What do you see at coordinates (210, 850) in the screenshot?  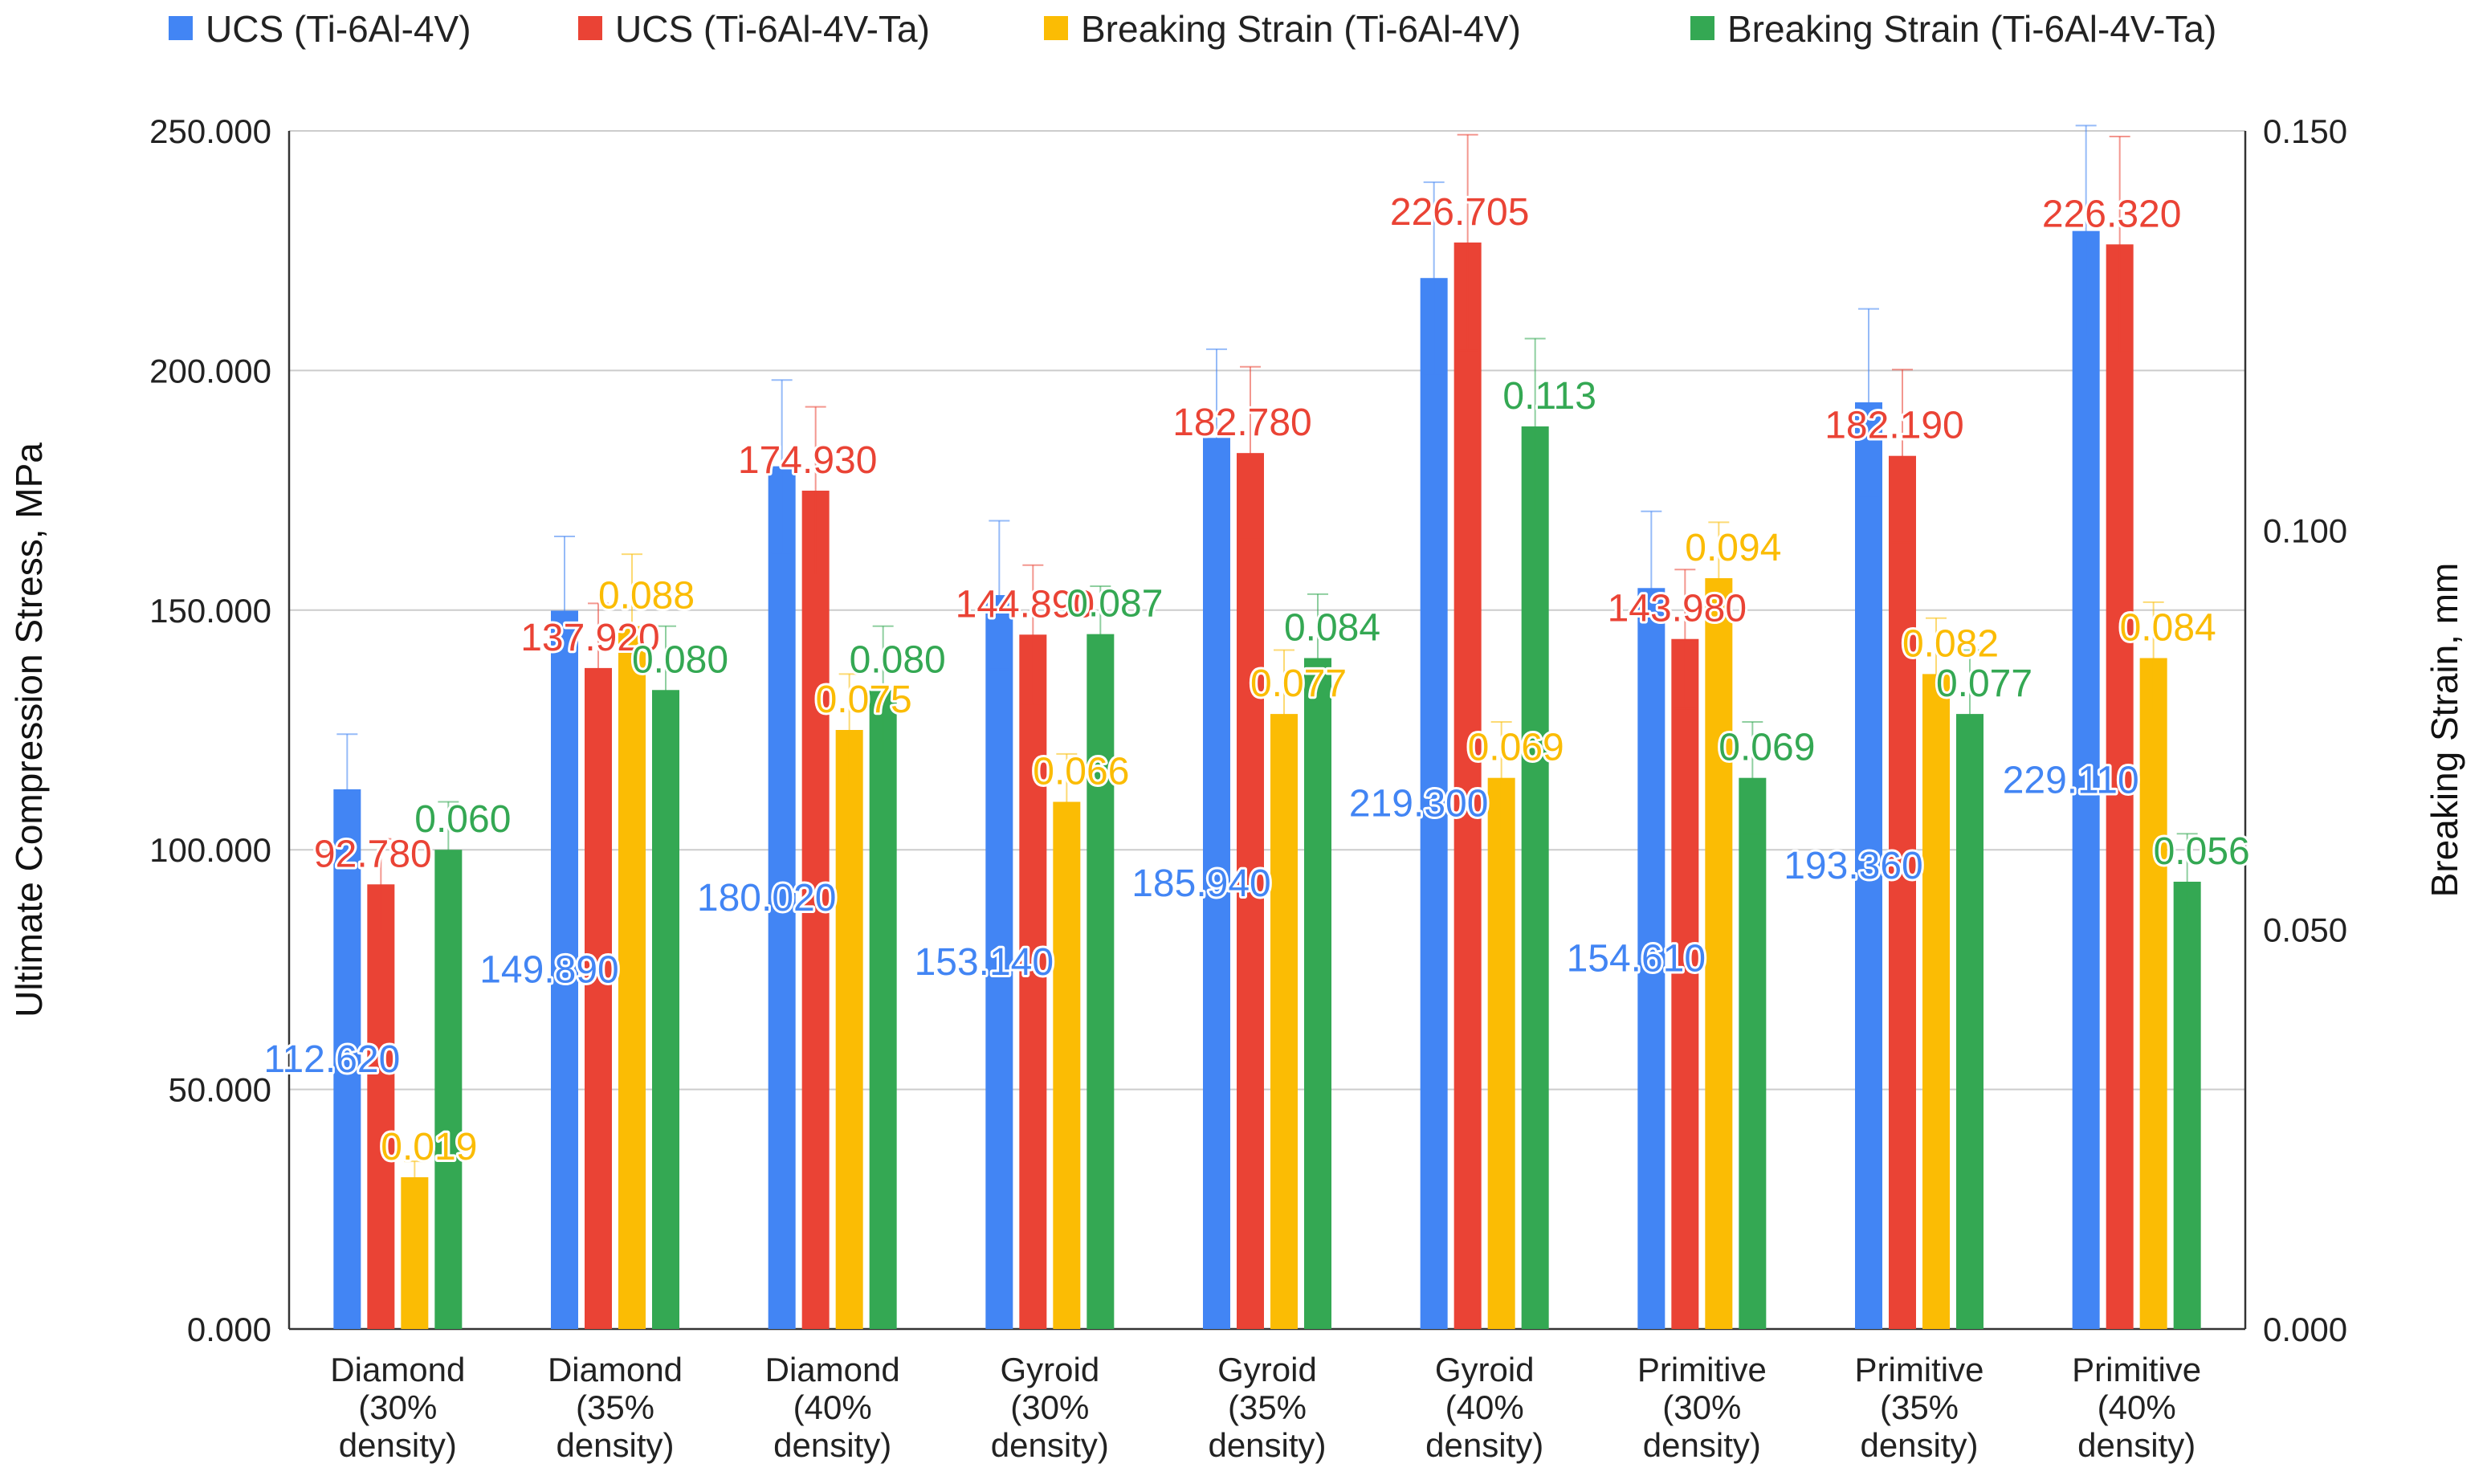 I see `y-tick-label: 100.000` at bounding box center [210, 850].